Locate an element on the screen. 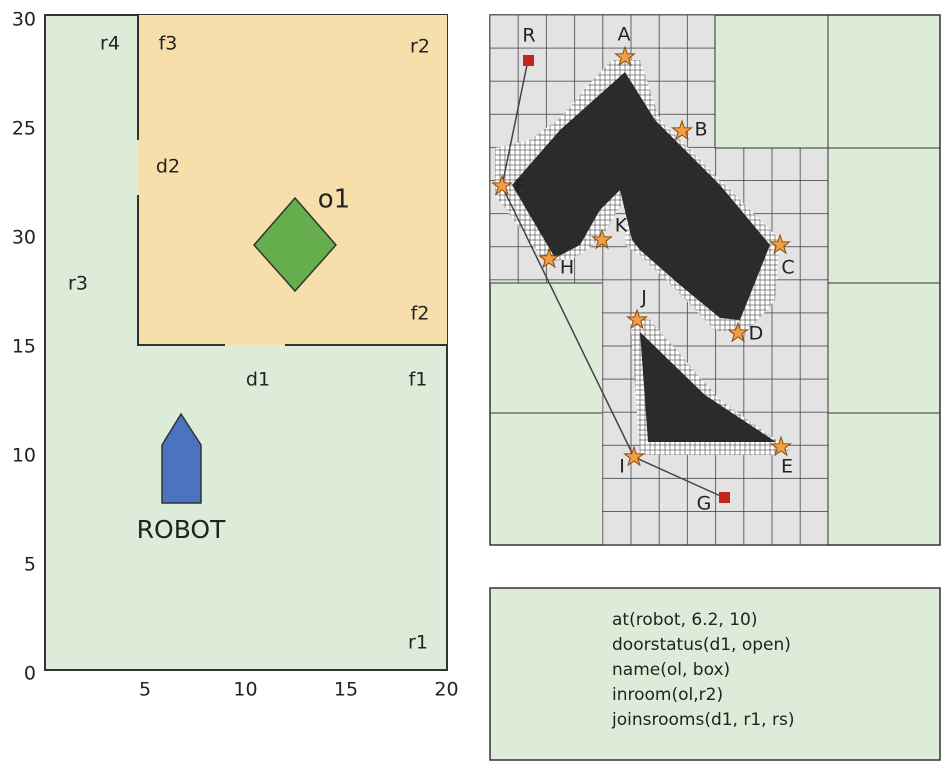 The height and width of the screenshot is (772, 950). y-axis-label: 15 is located at coordinates (24, 347).